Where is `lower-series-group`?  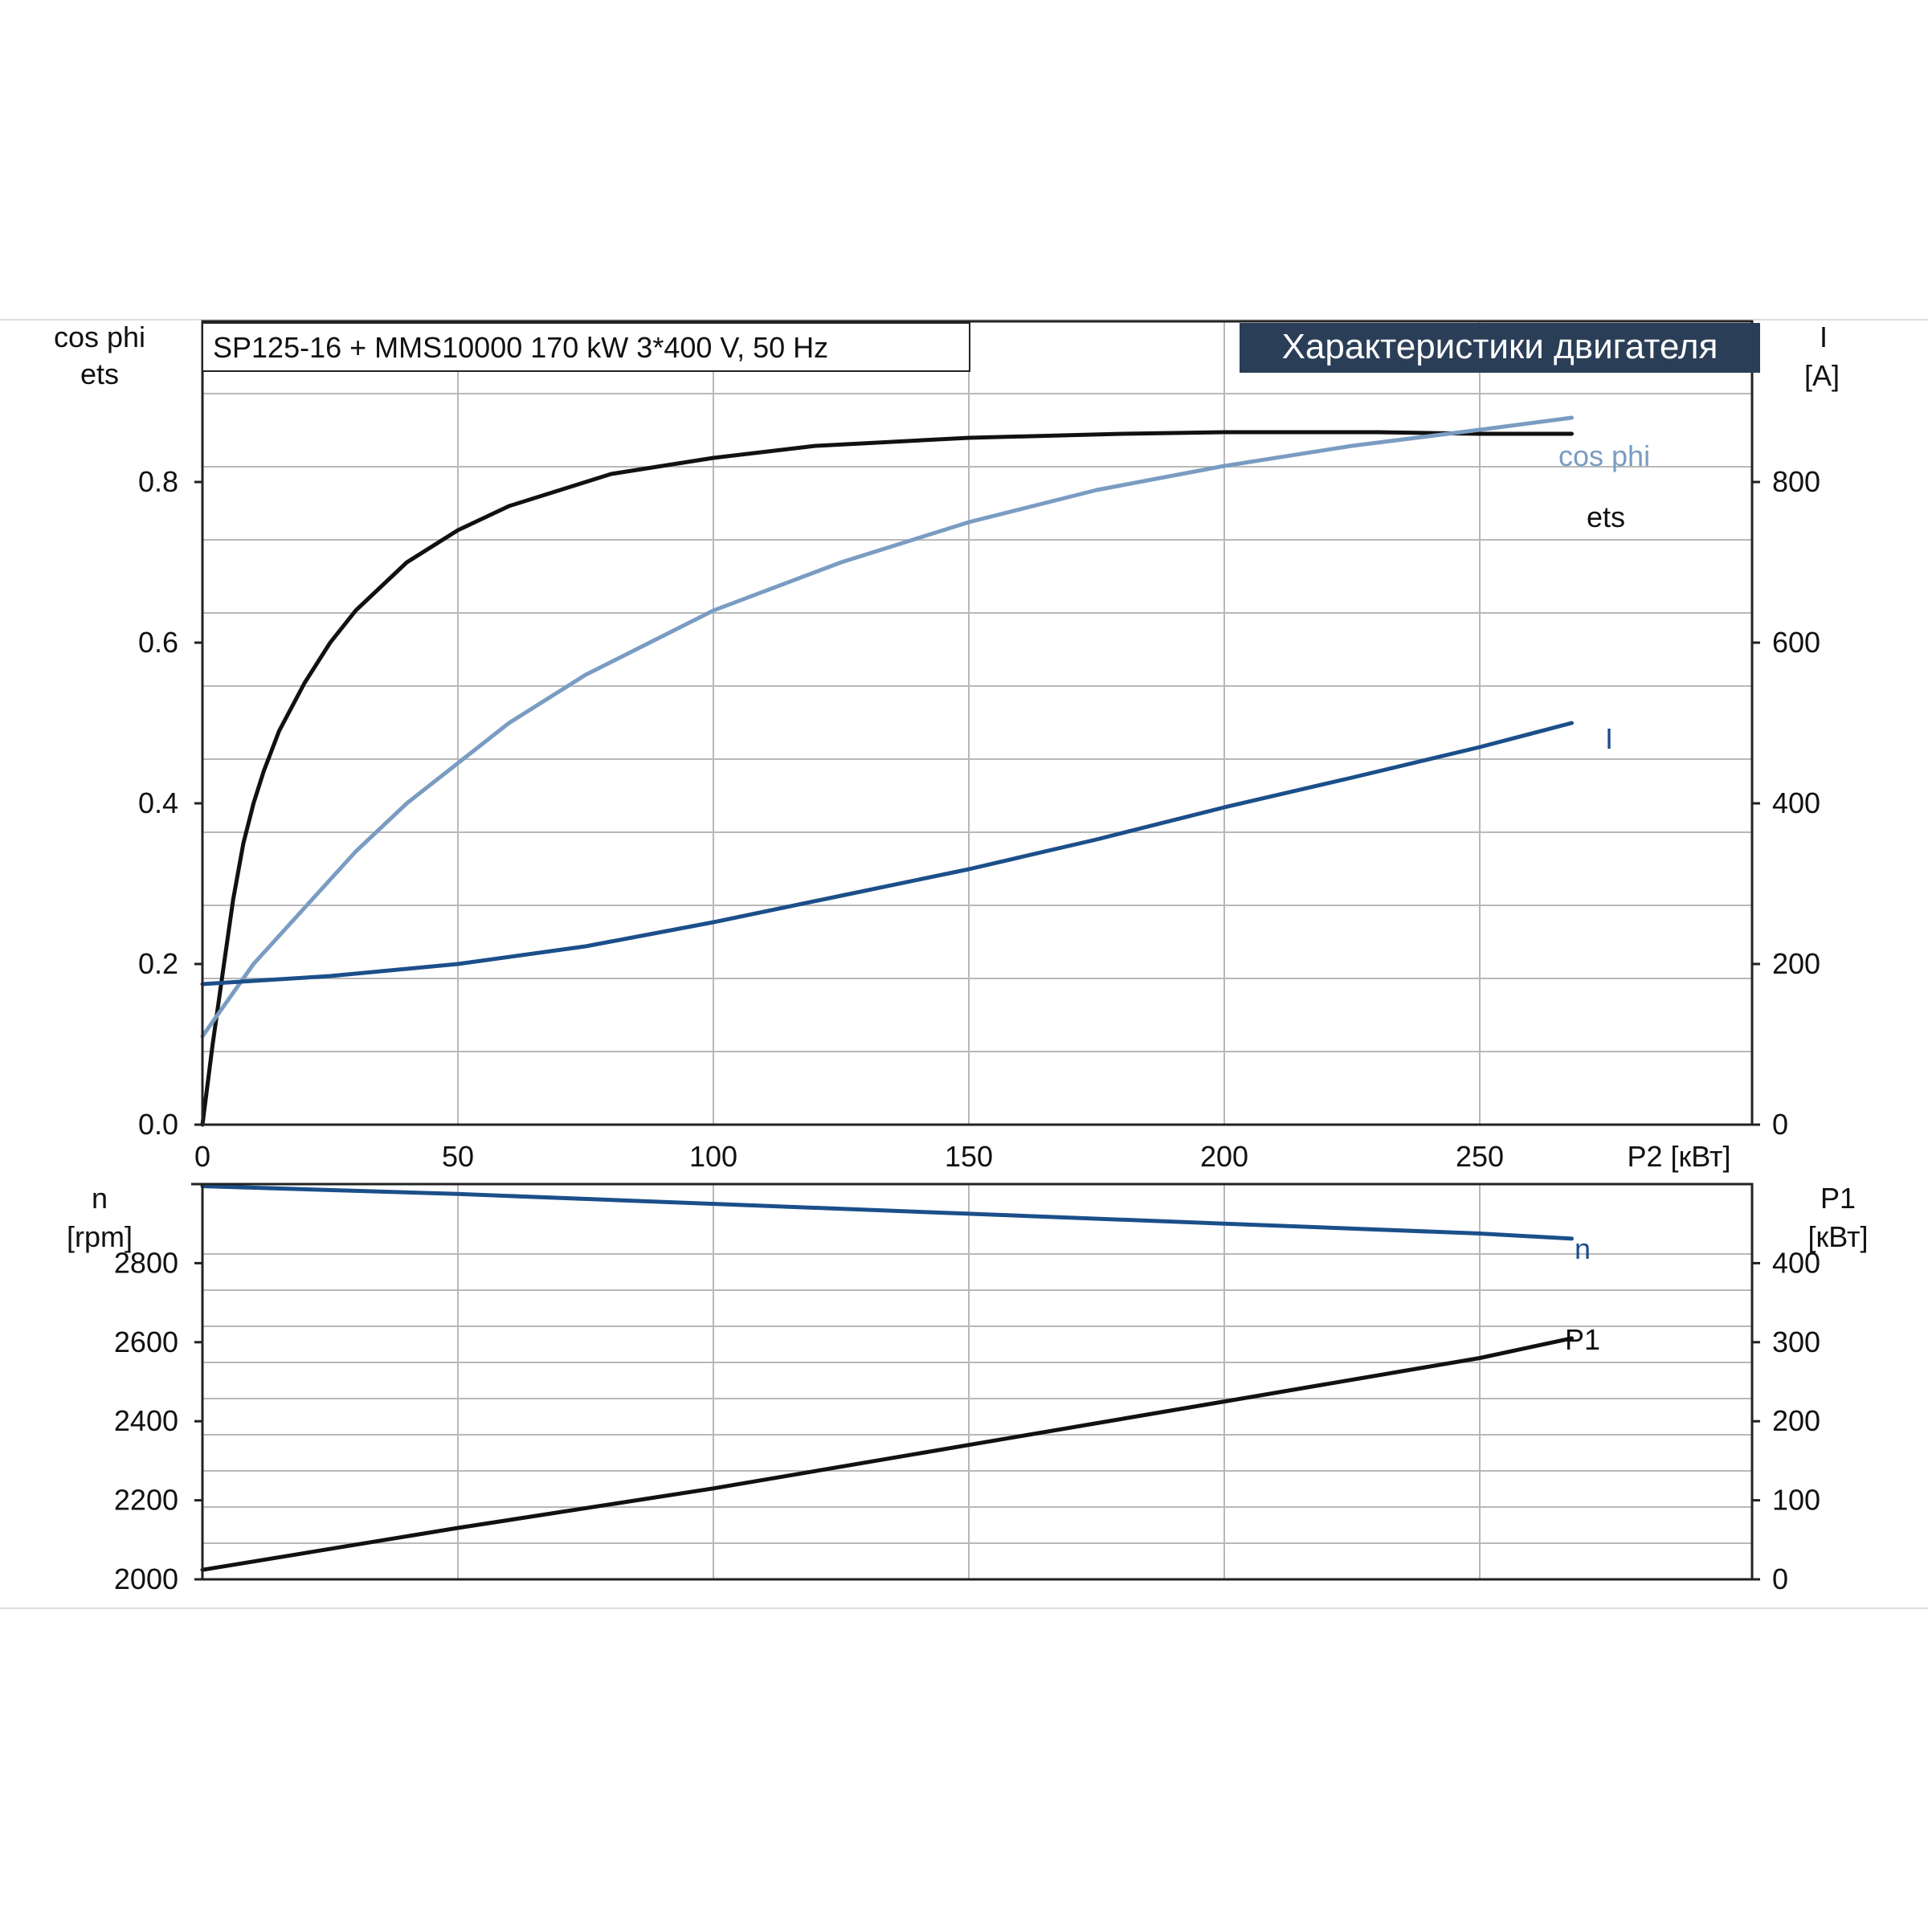 lower-series-group is located at coordinates (887, 1378).